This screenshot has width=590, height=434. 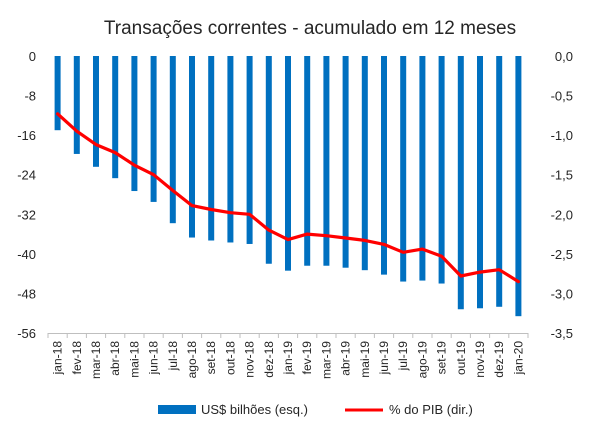 I want to click on x-tick-label: mar-19, so click(x=326, y=360).